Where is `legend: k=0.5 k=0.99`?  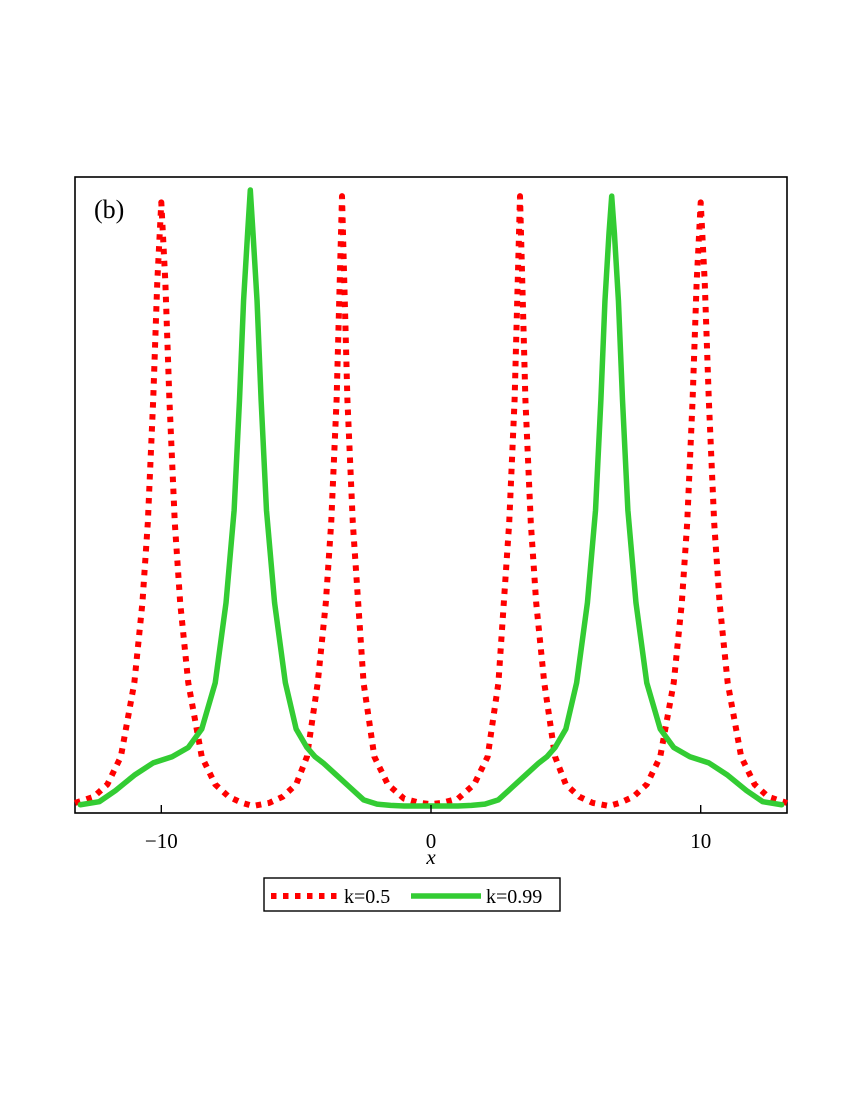 legend: k=0.5 k=0.99 is located at coordinates (412, 894).